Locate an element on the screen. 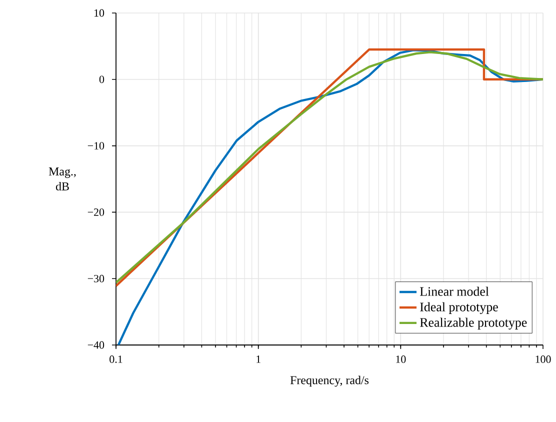  legend-label: Realizable prototype is located at coordinates (473, 324).